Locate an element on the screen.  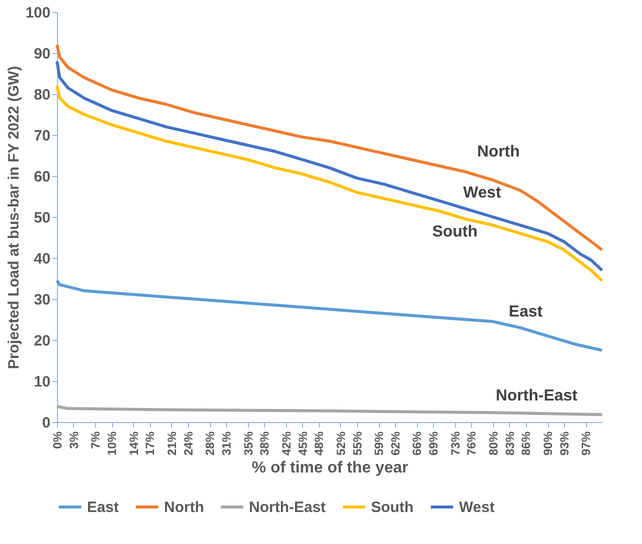
x-tick-label: 66% is located at coordinates (417, 443).